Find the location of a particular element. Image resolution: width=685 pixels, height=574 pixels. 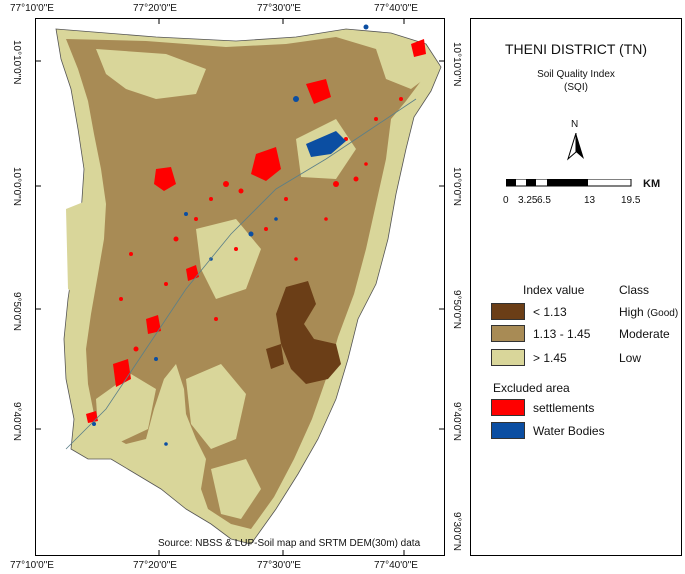

top-lon-label-3: 77°30'0"E is located at coordinates (279, 8).